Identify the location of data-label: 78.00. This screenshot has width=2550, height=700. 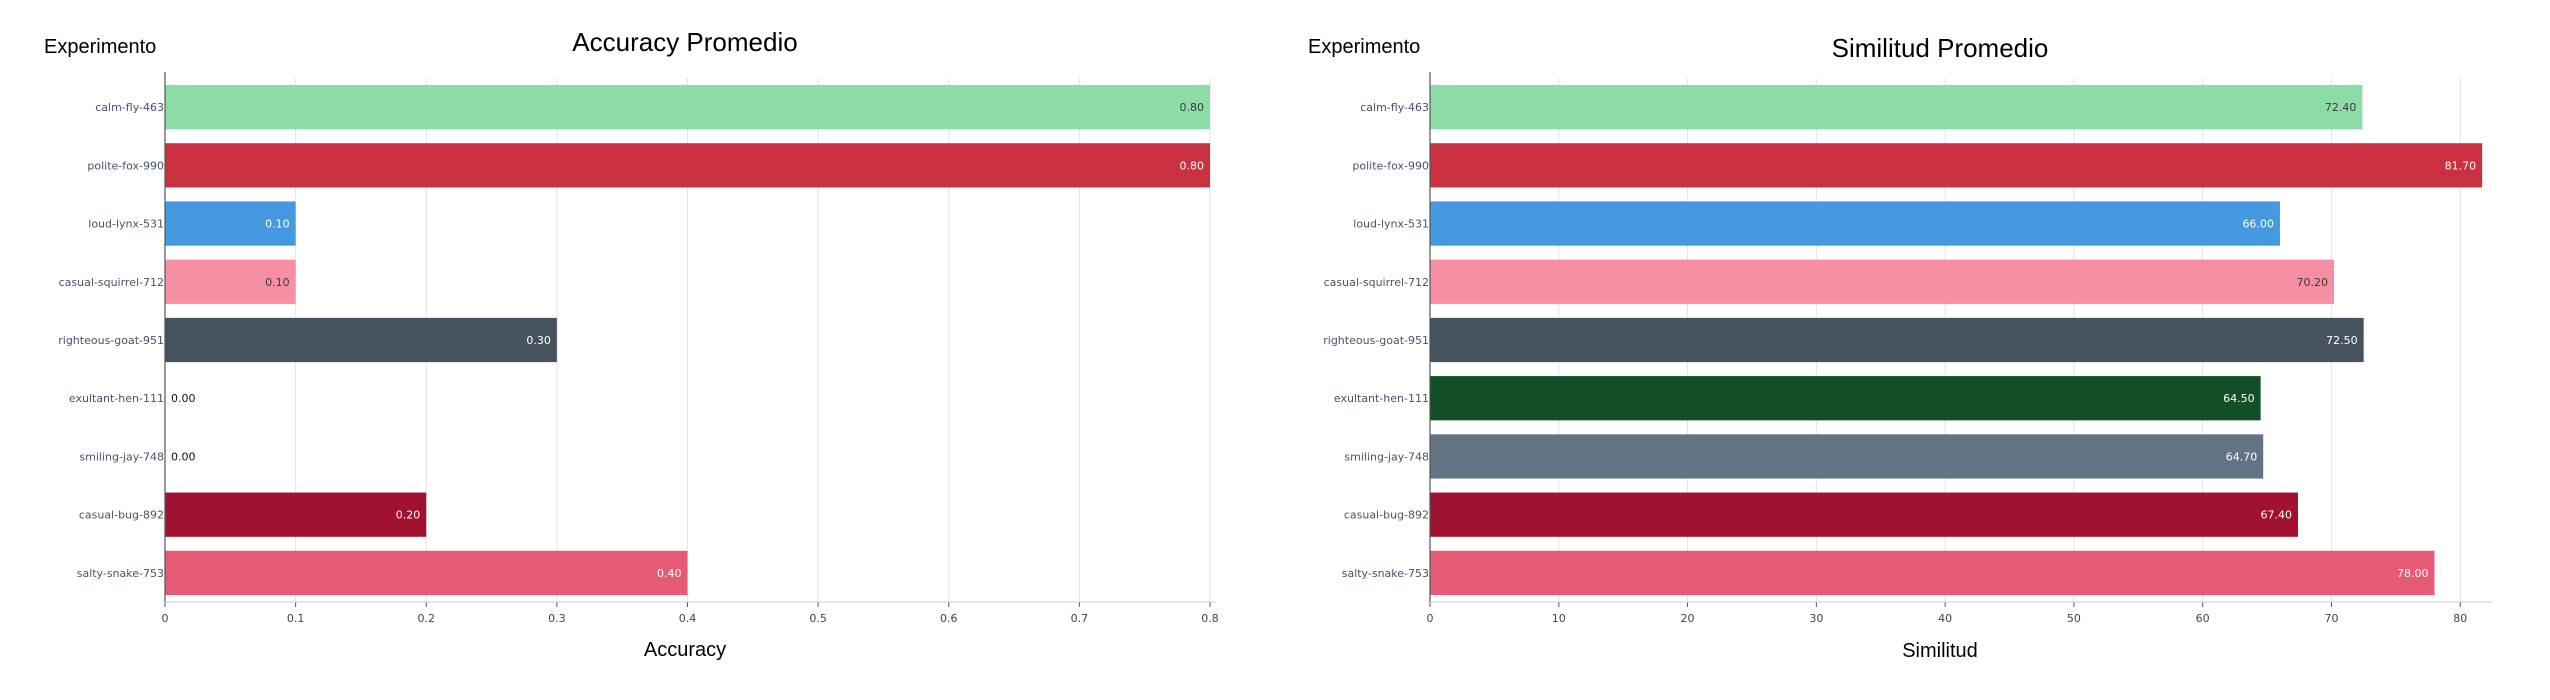
(2413, 573).